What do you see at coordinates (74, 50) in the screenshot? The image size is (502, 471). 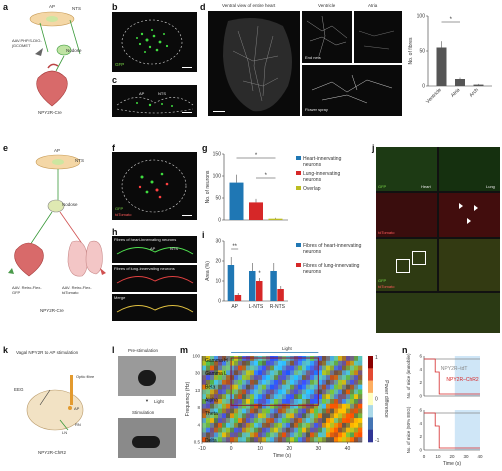 I see `panel-a-nodose-label: Nodose` at bounding box center [74, 50].